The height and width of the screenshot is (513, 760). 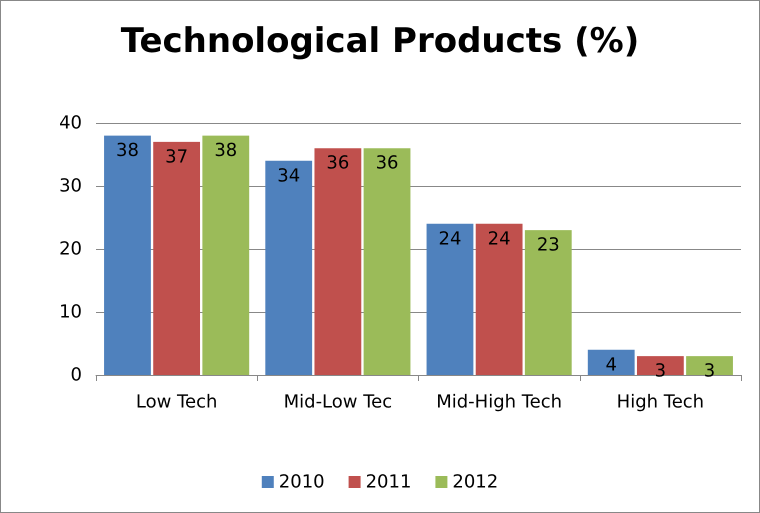 I want to click on x-tick-label: Mid-Low Tec, so click(x=338, y=402).